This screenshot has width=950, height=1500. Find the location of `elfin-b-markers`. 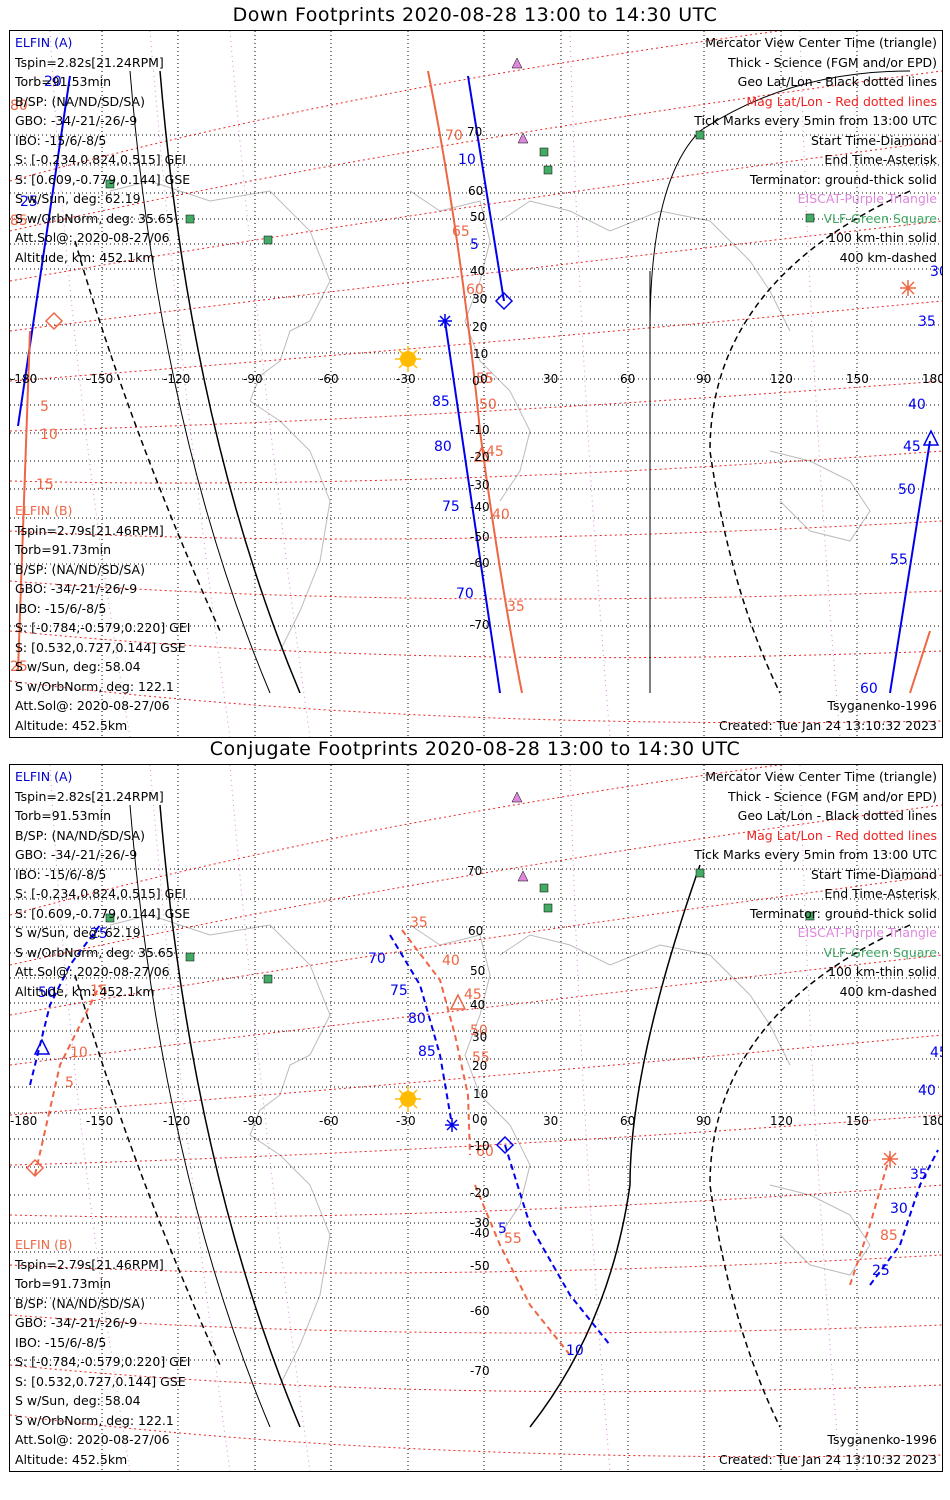

elfin-b-markers is located at coordinates (461, 1085).